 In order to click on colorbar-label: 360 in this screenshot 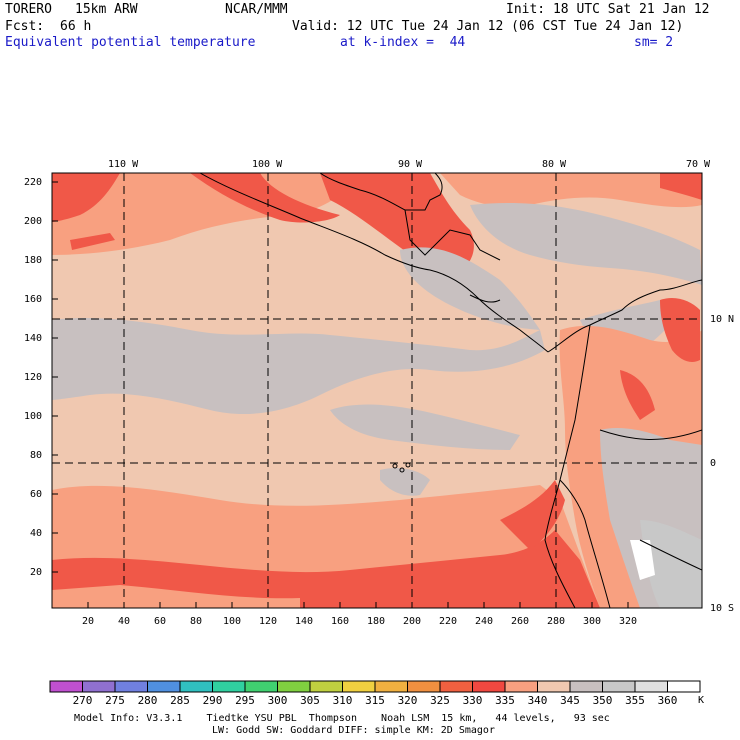, I will do `click(667, 700)`.